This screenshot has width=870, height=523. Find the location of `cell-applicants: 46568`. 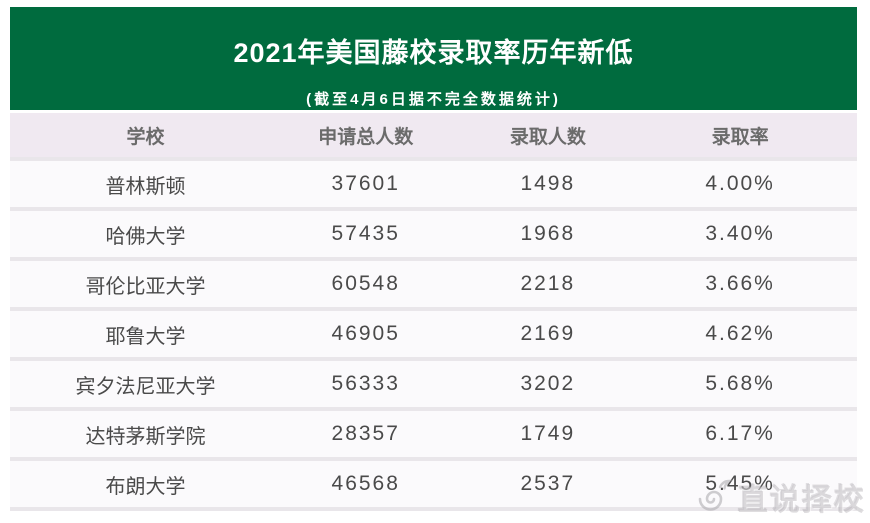

cell-applicants: 46568 is located at coordinates (365, 483).